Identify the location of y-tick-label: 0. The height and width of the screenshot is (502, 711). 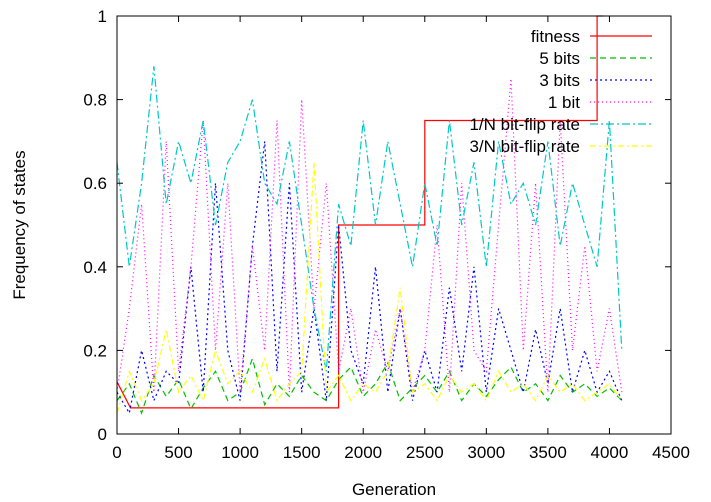
(102, 434).